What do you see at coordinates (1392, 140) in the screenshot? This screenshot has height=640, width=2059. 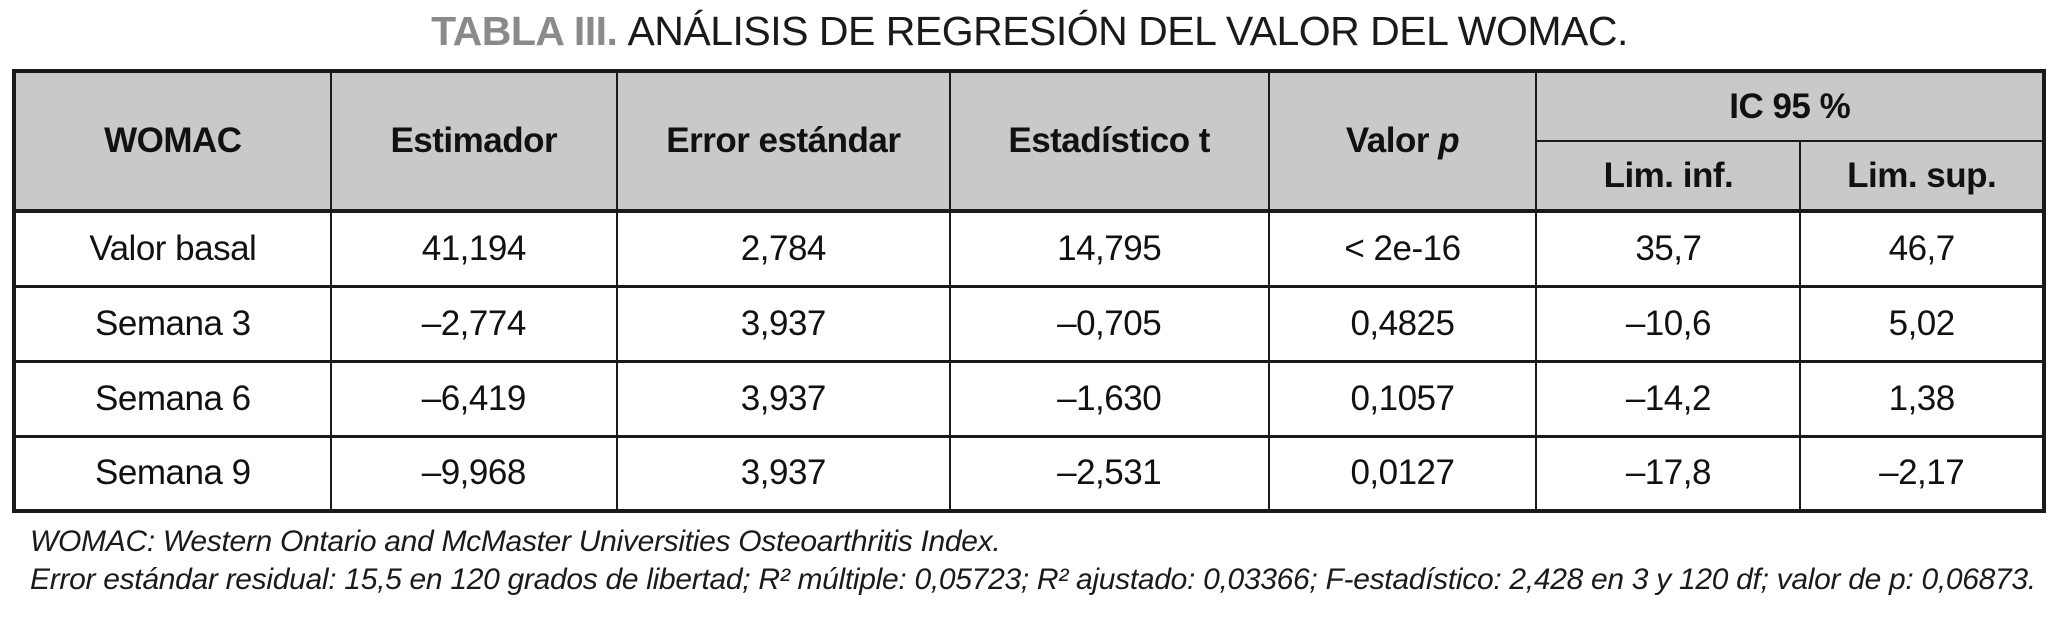 I see `valor-p-prefix: Valor` at bounding box center [1392, 140].